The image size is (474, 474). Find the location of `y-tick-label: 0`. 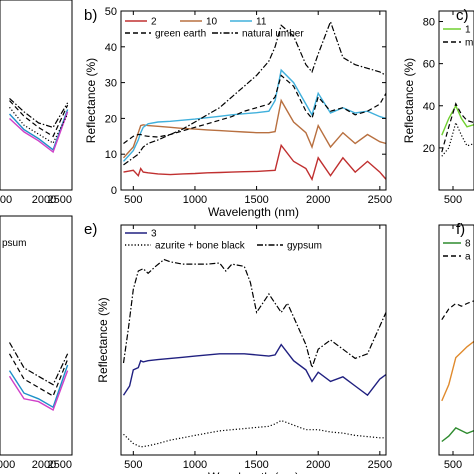

y-tick-label: 0 is located at coordinates (114, 191).